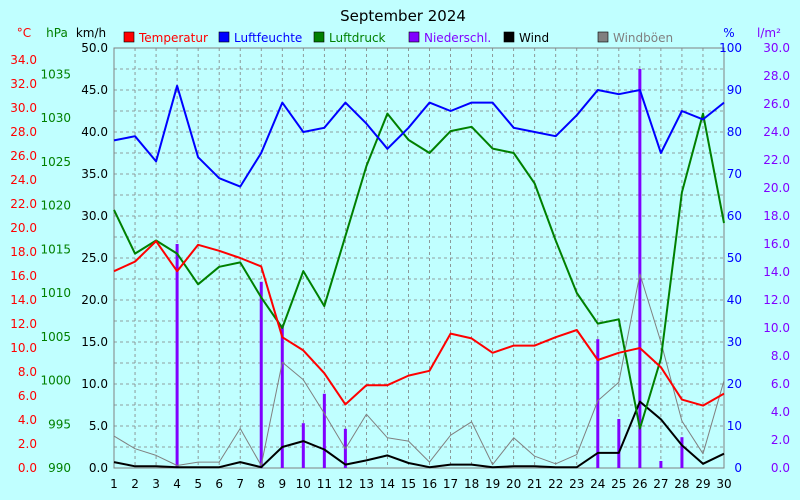 This screenshot has width=800, height=500. Describe the element at coordinates (776, 104) in the screenshot. I see `precip-tick-label: 26.0` at that location.